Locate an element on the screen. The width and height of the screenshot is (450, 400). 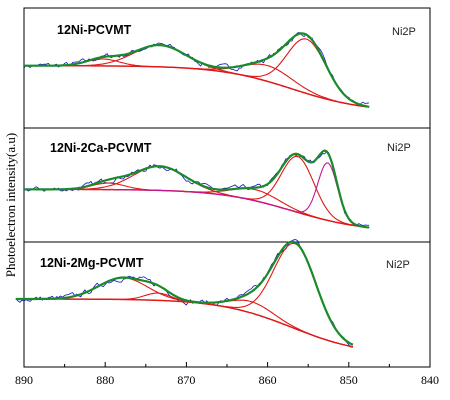
fitted-envelope-line is located at coordinates (197, 70).